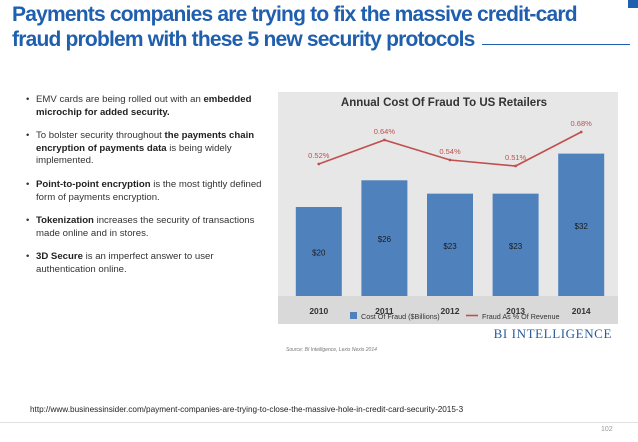 This screenshot has height=442, width=638. What do you see at coordinates (515, 311) in the screenshot?
I see `x-tick-label: 2013` at bounding box center [515, 311].